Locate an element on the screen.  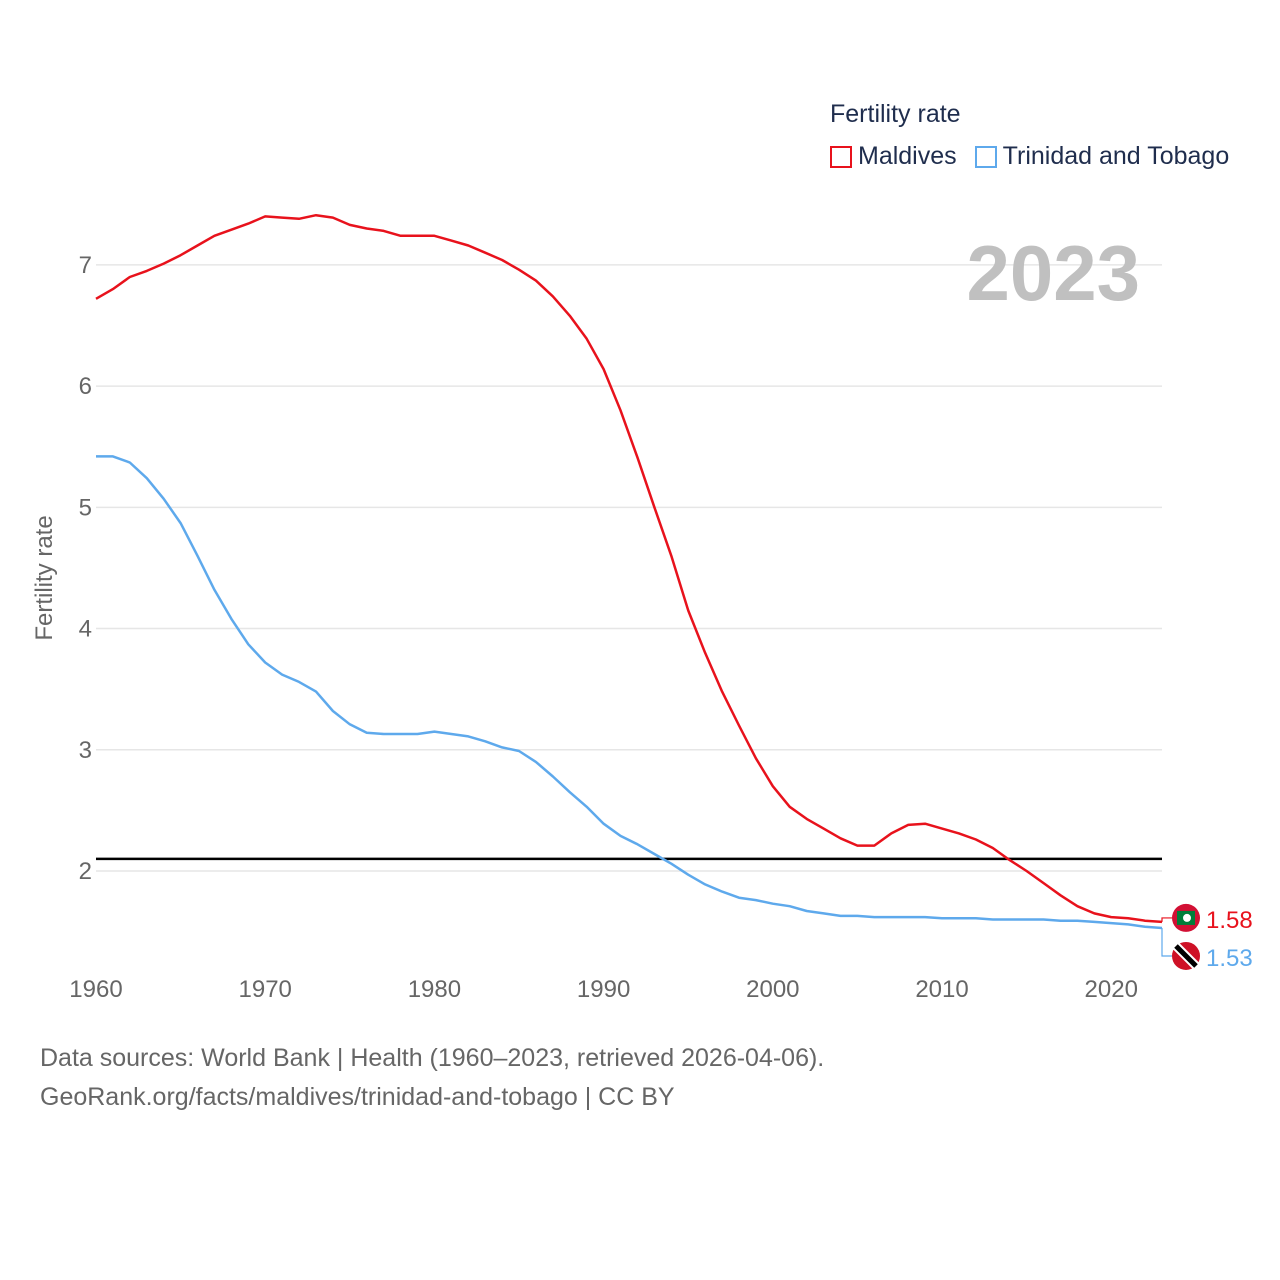
legend-swatch-maldives is located at coordinates (841, 156).